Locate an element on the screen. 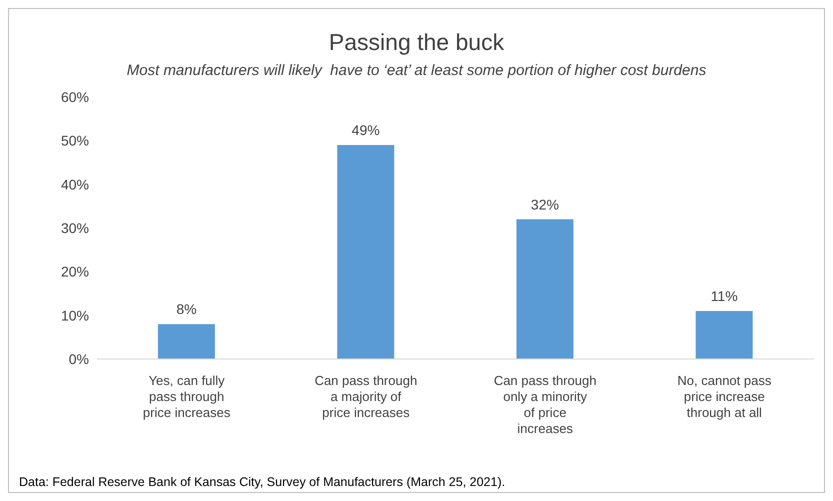 The width and height of the screenshot is (833, 501). data-label: 11% is located at coordinates (724, 296).